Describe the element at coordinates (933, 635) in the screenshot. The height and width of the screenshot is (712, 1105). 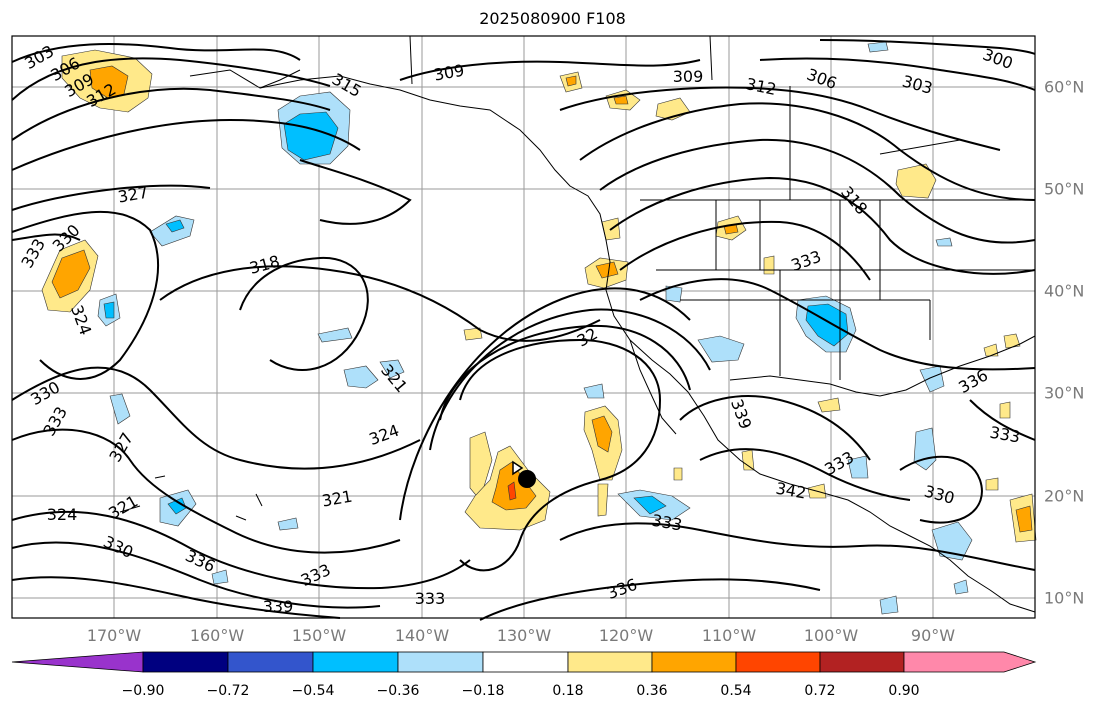
I see `lon-label: 90°W` at that location.